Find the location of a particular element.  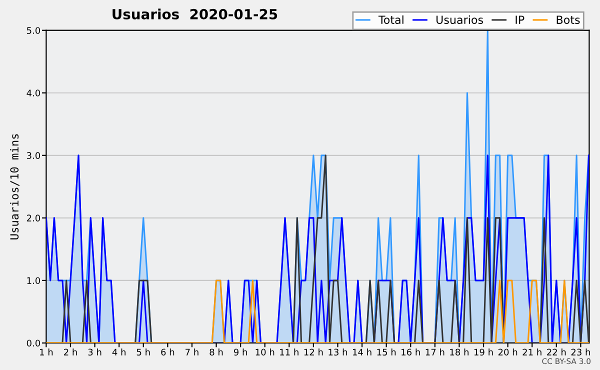

x-tick-label: 4 h is located at coordinates (119, 352).